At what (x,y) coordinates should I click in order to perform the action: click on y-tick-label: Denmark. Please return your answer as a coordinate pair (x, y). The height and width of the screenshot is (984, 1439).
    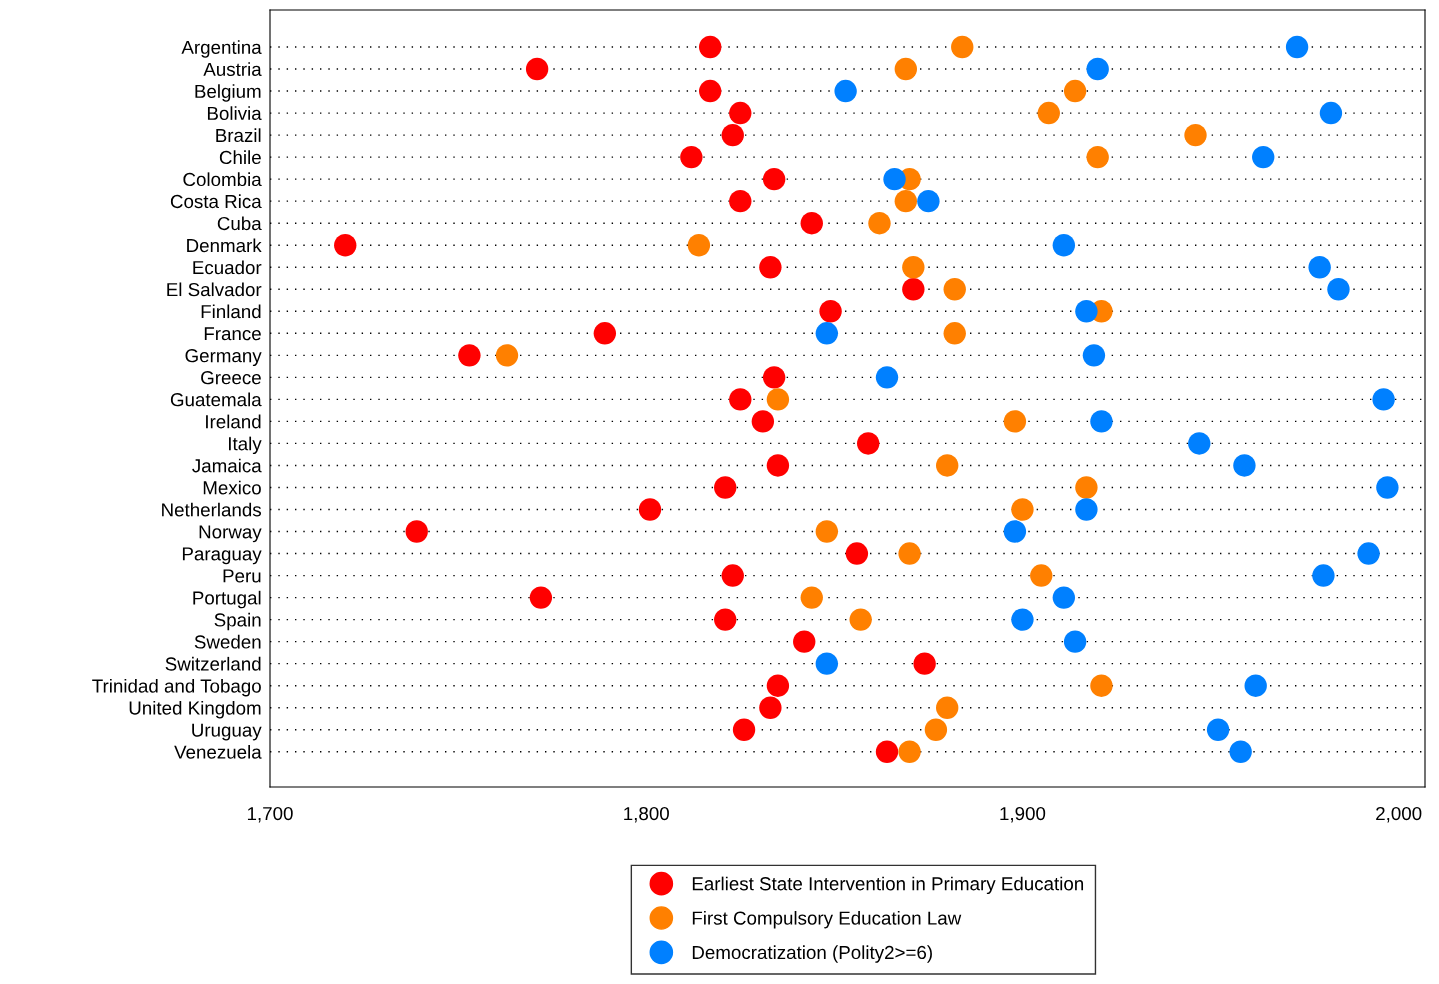
    Looking at the image, I should click on (224, 245).